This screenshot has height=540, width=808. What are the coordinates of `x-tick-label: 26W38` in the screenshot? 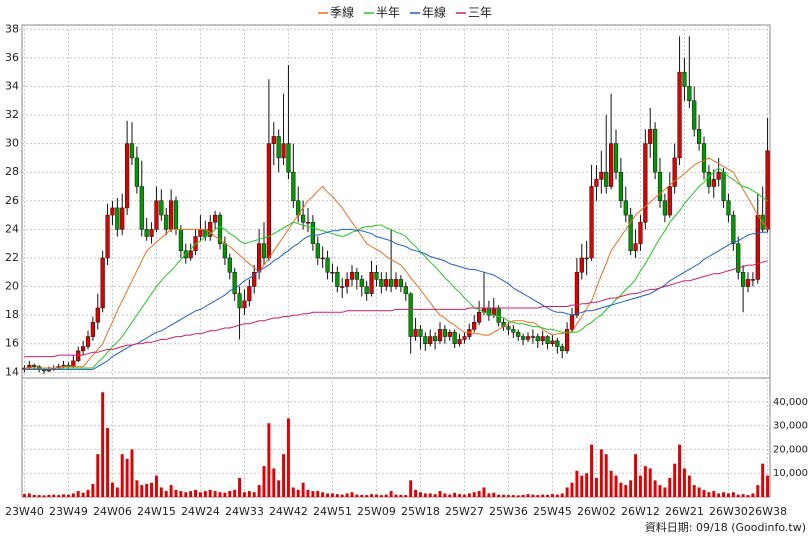 It's located at (767, 511).